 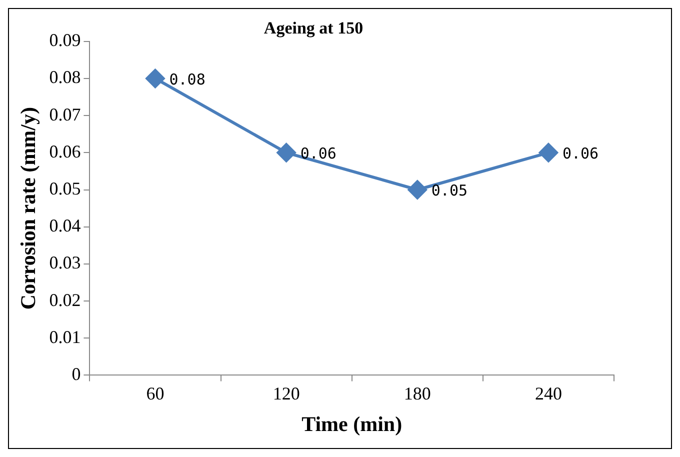 What do you see at coordinates (65, 151) in the screenshot?
I see `y-tick-label: 0.06` at bounding box center [65, 151].